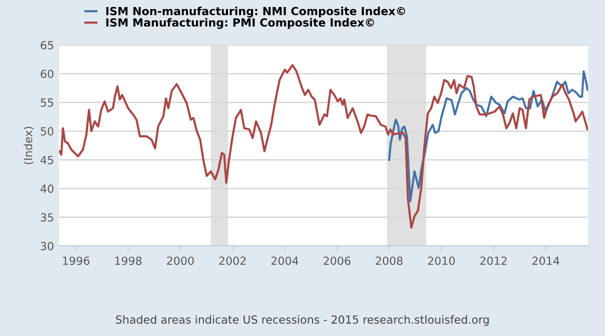  I want to click on x-tick-label: 2004, so click(284, 260).